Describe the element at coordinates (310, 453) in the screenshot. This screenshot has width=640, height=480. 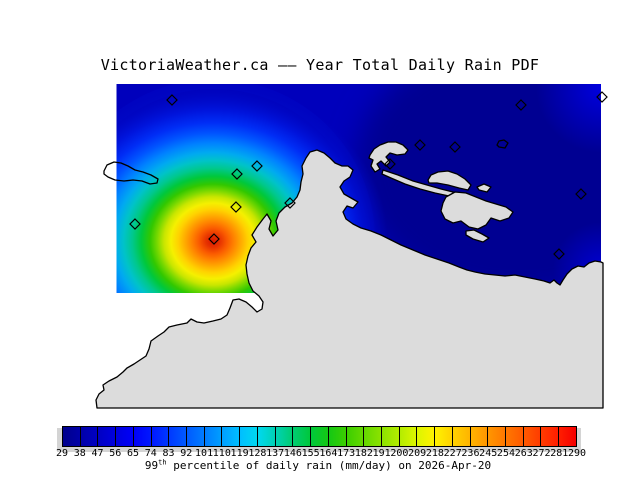
I see `colorbar-tick: 155` at that location.